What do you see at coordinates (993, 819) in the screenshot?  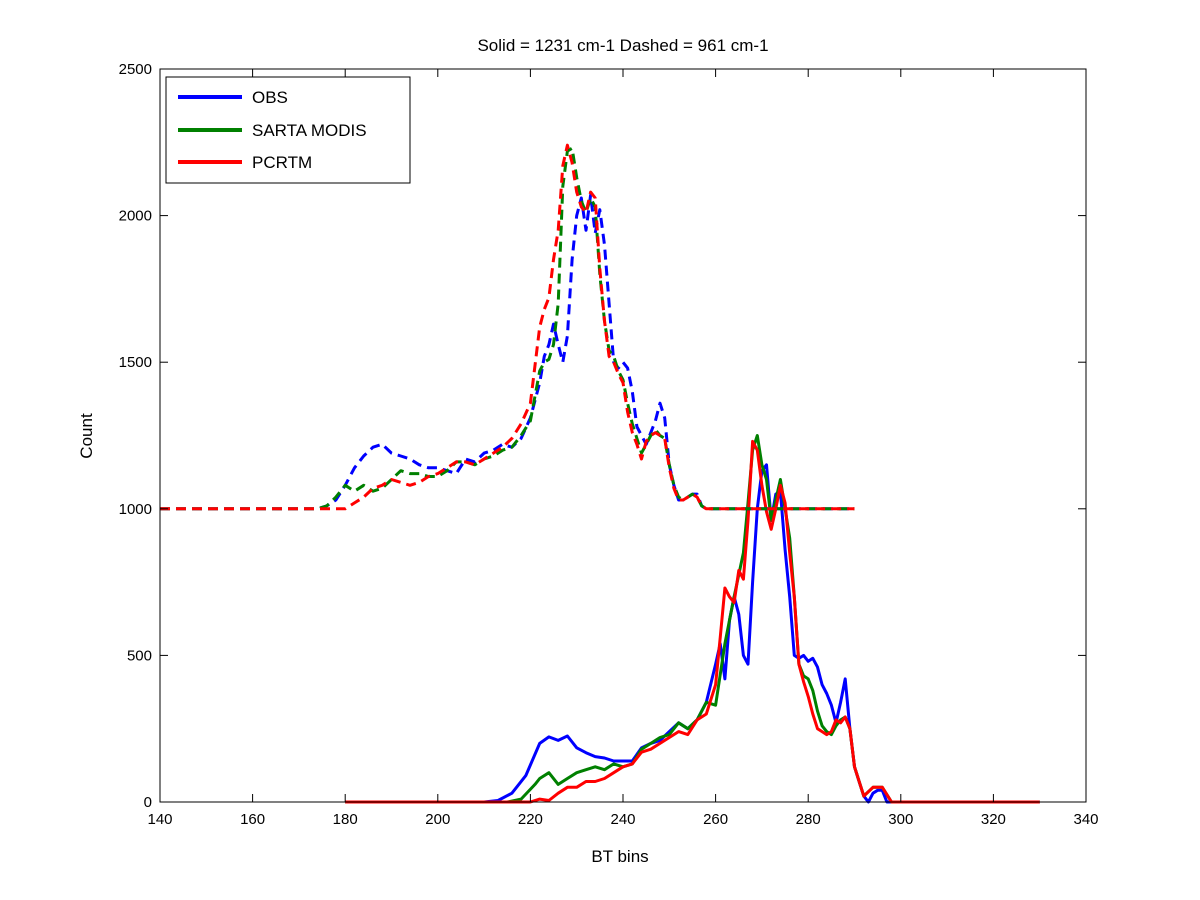 I see `x-tick-label: 320` at bounding box center [993, 819].